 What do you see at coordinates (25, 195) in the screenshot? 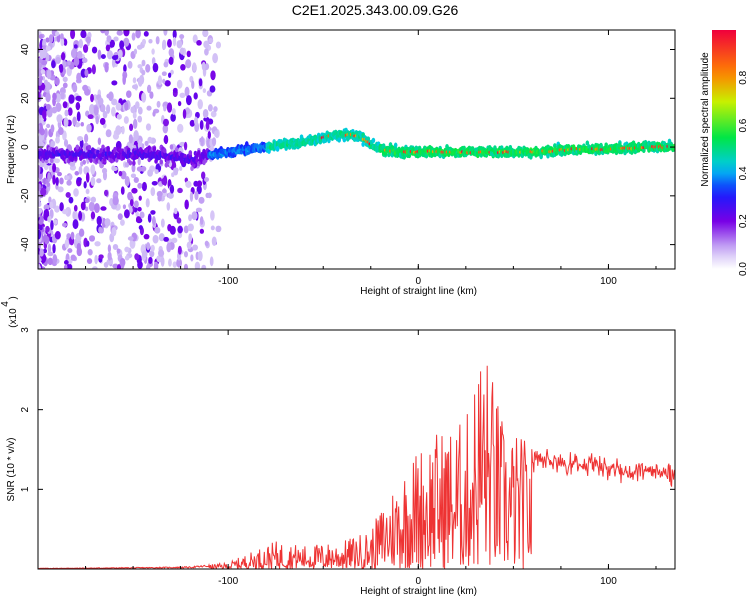
I see `y-tick-label: -20` at bounding box center [25, 195].